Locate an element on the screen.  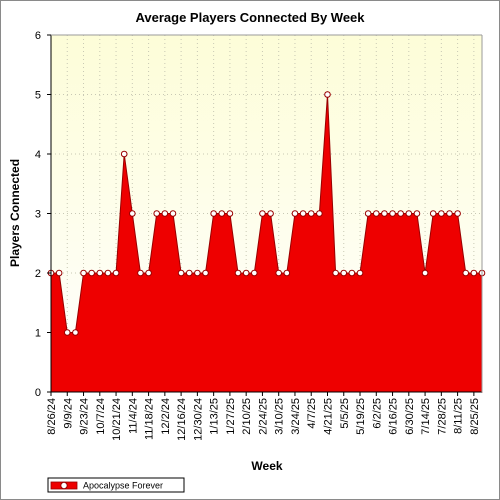
legend-marker is located at coordinates (64, 485).